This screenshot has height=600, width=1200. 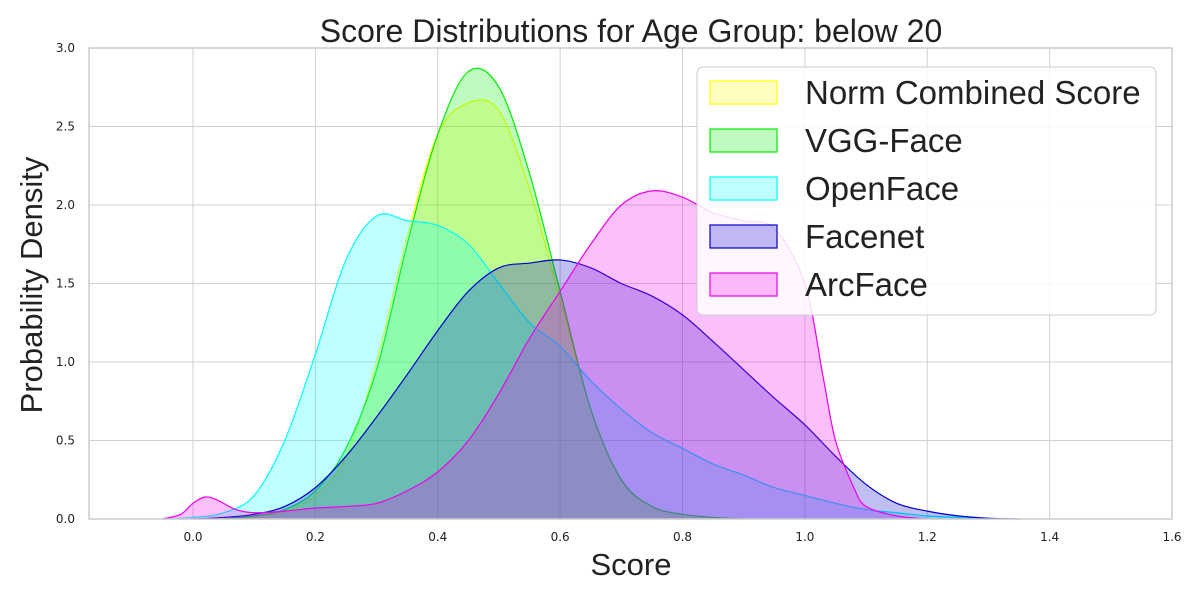 What do you see at coordinates (864, 236) in the screenshot?
I see `legend-label-facenet: Facenet` at bounding box center [864, 236].